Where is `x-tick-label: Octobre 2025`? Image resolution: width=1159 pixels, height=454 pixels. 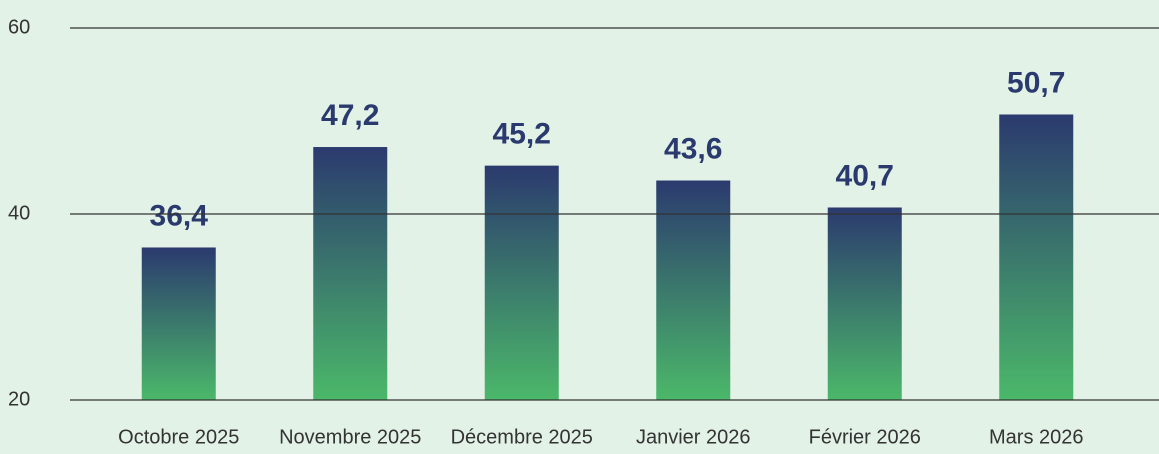
x-tick-label: Octobre 2025 is located at coordinates (178, 437).